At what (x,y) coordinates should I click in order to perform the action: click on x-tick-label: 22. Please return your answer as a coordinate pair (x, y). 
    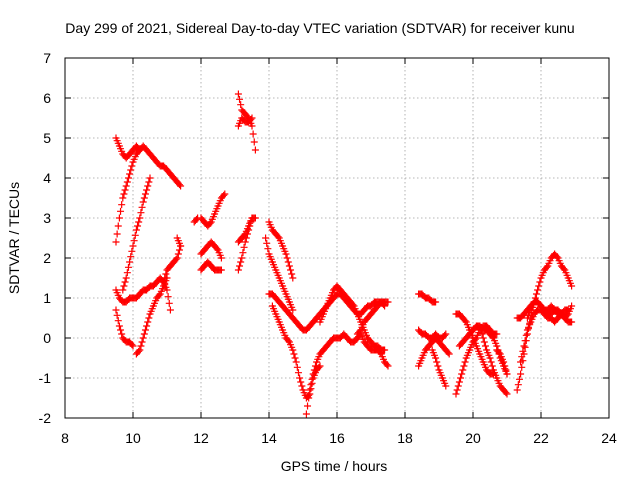
    Looking at the image, I should click on (541, 438).